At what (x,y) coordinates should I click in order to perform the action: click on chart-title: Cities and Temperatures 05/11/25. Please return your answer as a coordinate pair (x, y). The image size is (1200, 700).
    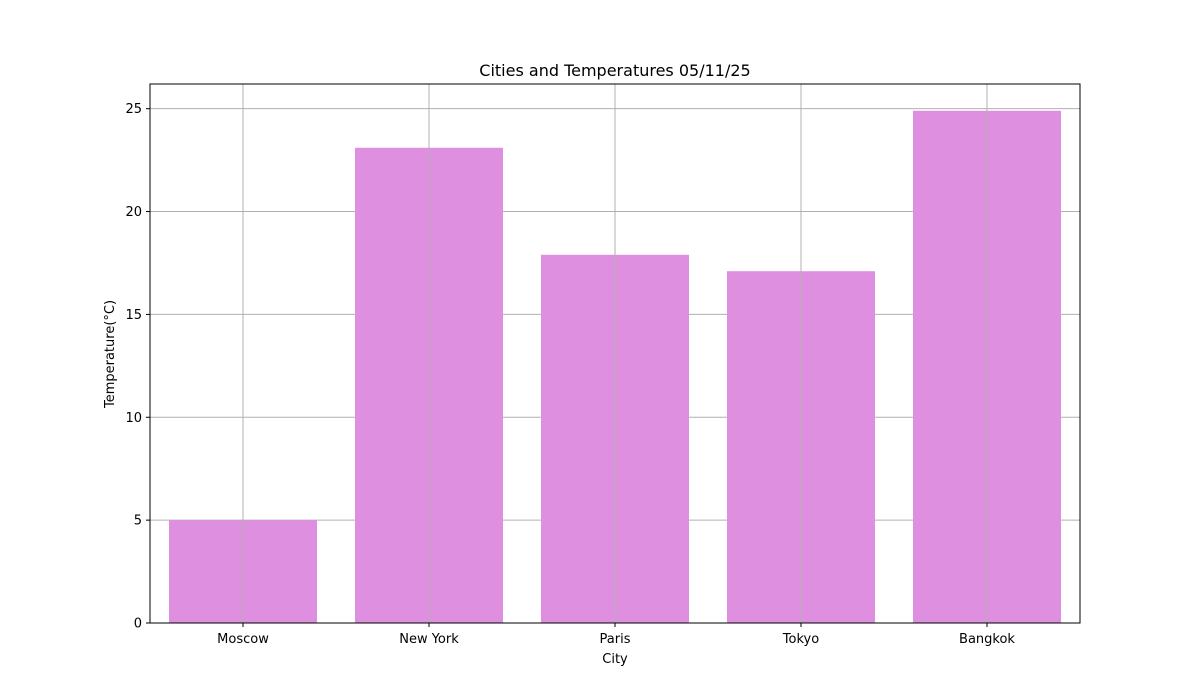
    Looking at the image, I should click on (614, 70).